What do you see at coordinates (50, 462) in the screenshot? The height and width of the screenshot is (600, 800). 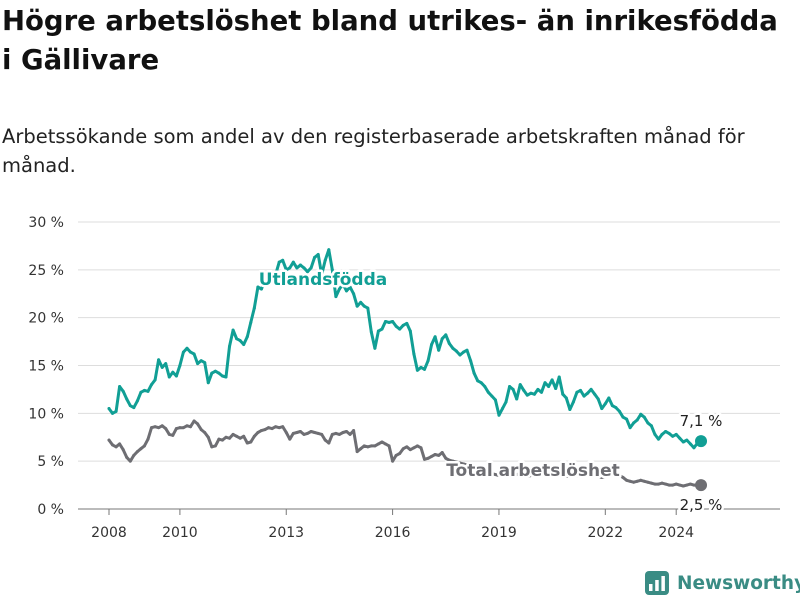 I see `y-tick-label: 5 %` at bounding box center [50, 462].